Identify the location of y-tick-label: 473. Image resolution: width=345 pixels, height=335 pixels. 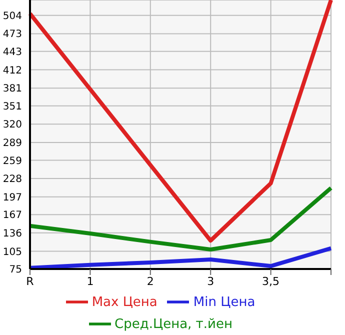
(12, 34).